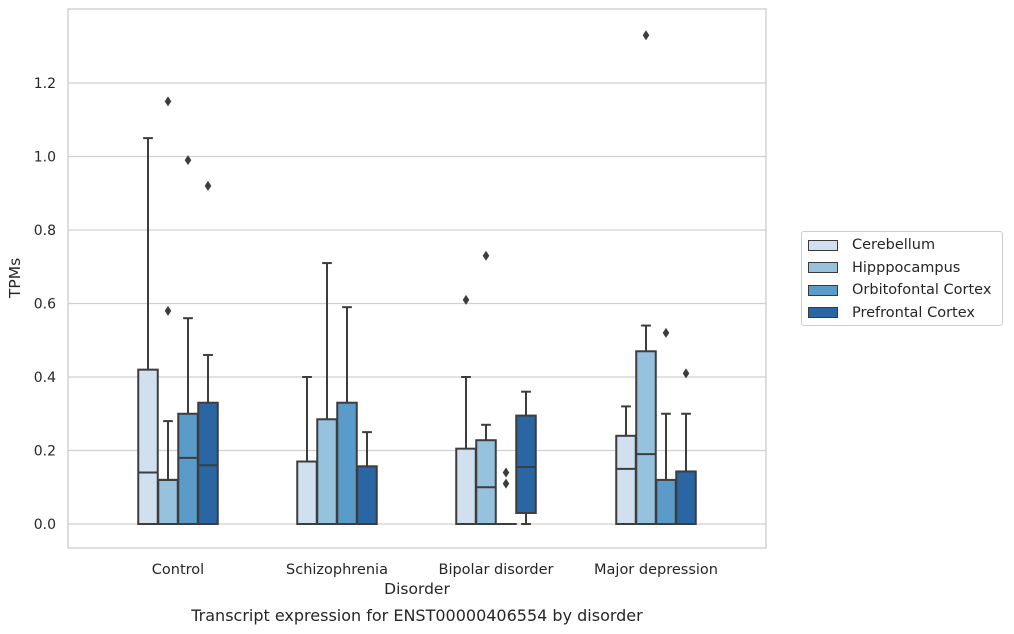 The image size is (1014, 634). Describe the element at coordinates (894, 245) in the screenshot. I see `legend-label: Cerebellum` at that location.